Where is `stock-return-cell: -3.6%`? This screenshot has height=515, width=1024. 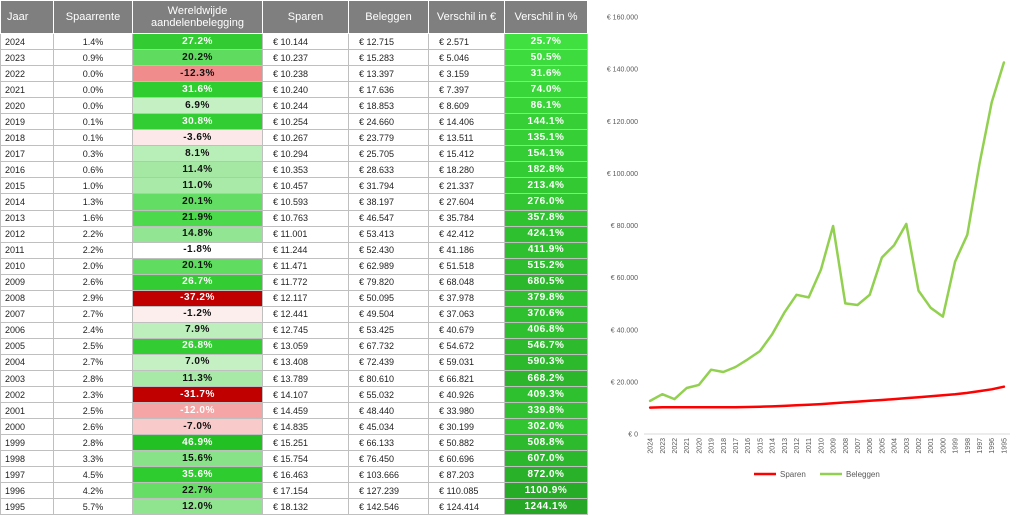 stock-return-cell: -3.6% is located at coordinates (197, 138).